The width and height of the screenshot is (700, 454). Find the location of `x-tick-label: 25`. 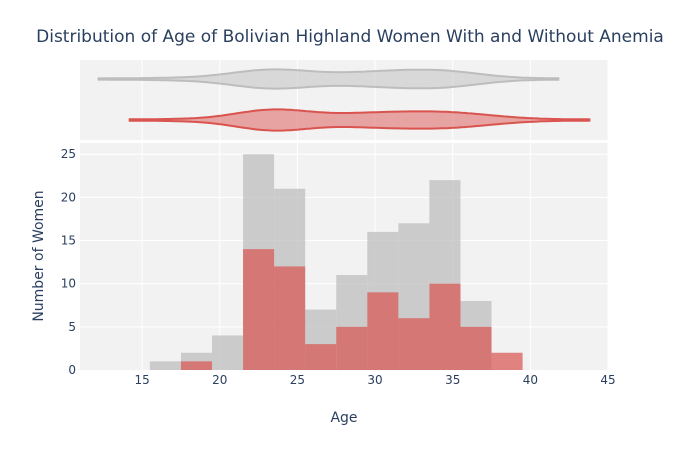

x-tick-label: 25 is located at coordinates (297, 380).